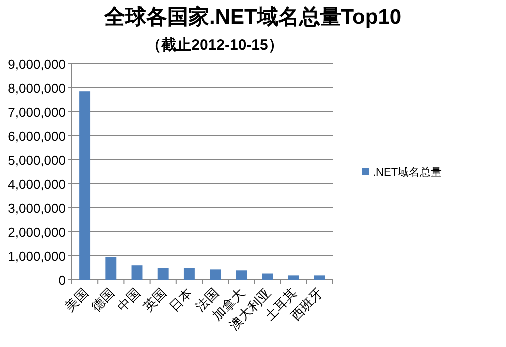  What do you see at coordinates (37, 208) in the screenshot?
I see `y-tick-label: 3,000,000` at bounding box center [37, 208].